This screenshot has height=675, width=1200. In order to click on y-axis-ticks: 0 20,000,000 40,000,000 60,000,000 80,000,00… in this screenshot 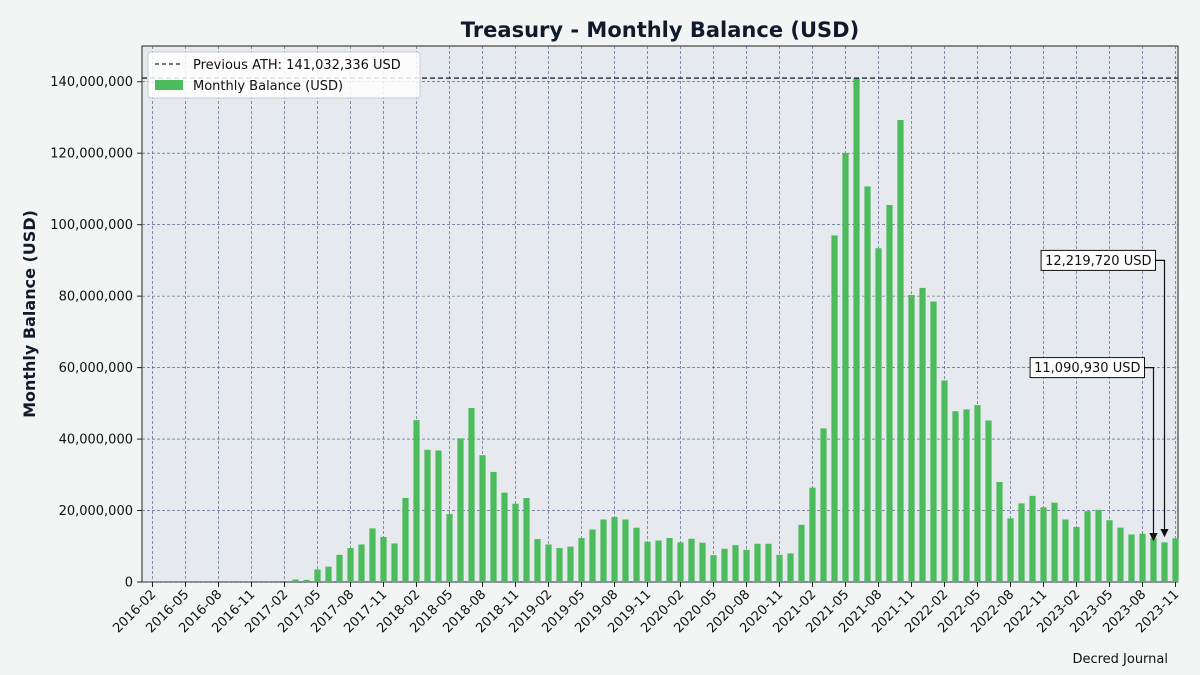, I will do `click(96, 333)`.